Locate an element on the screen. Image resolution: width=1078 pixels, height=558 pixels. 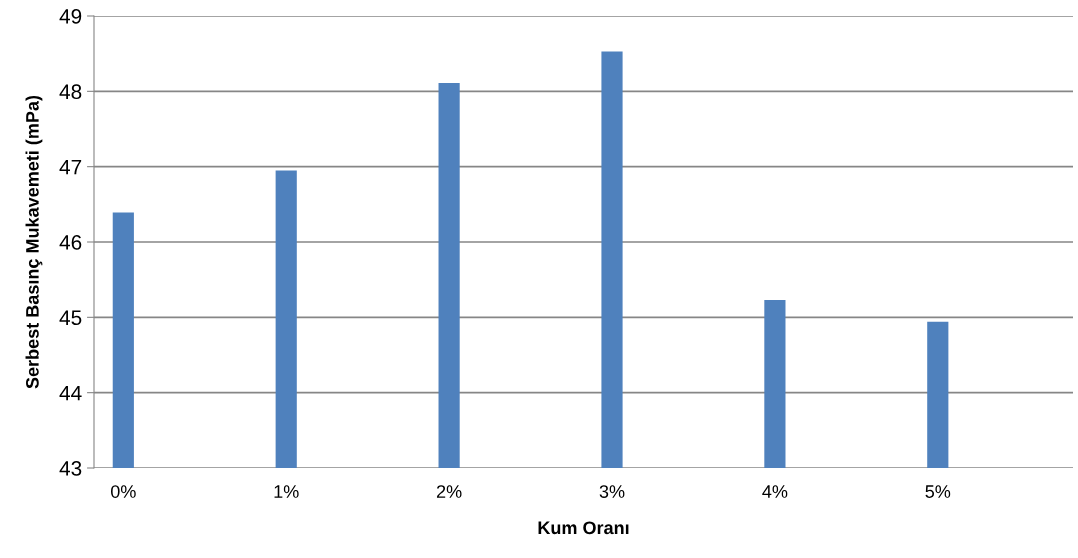
x-tick-label: 2% is located at coordinates (449, 491).